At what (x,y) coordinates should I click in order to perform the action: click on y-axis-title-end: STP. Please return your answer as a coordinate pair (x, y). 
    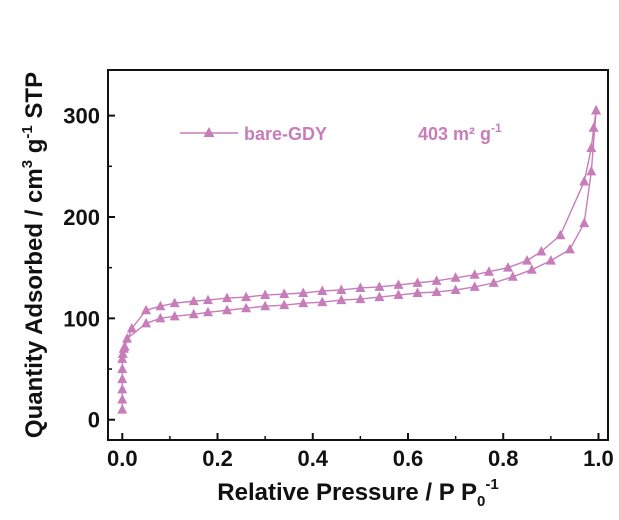
    Looking at the image, I should click on (34, 98).